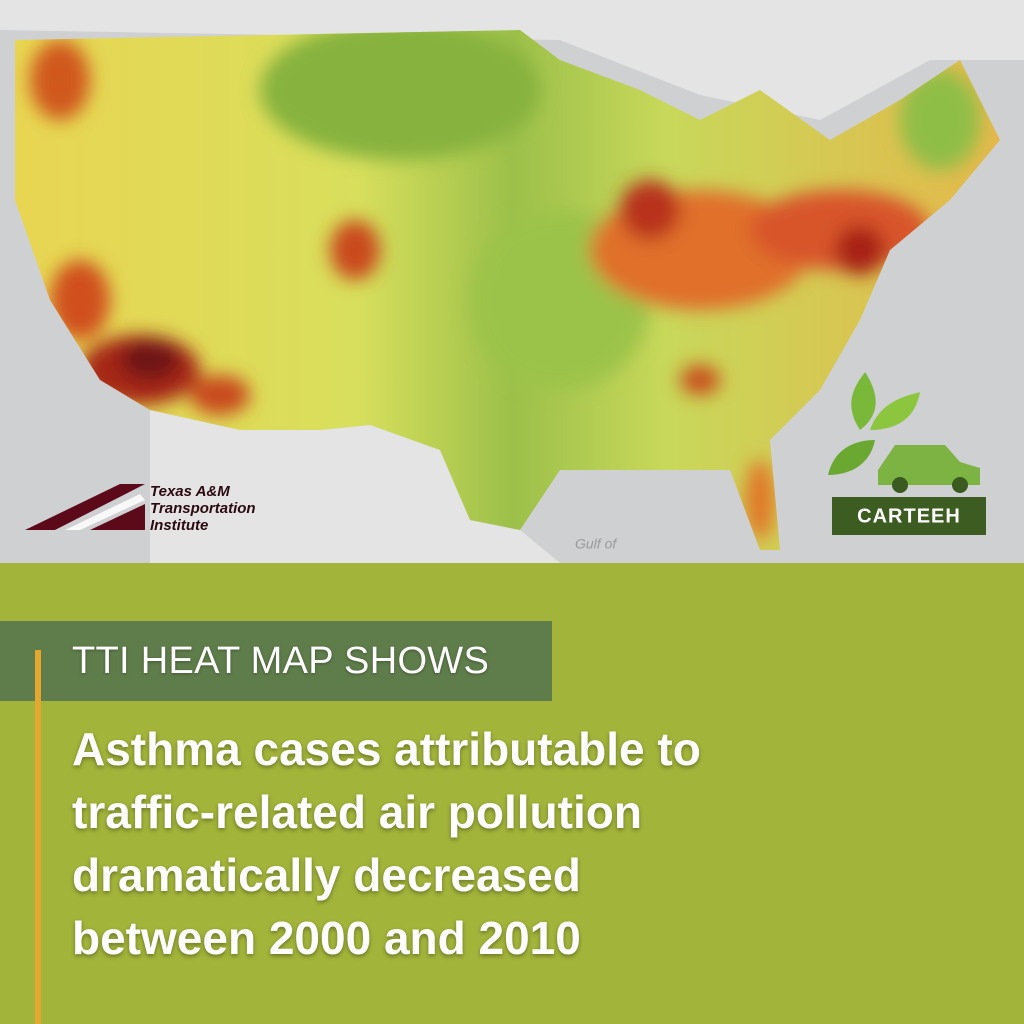  Describe the element at coordinates (326, 875) in the screenshot. I see `headline-line: dramatically decreased` at that location.